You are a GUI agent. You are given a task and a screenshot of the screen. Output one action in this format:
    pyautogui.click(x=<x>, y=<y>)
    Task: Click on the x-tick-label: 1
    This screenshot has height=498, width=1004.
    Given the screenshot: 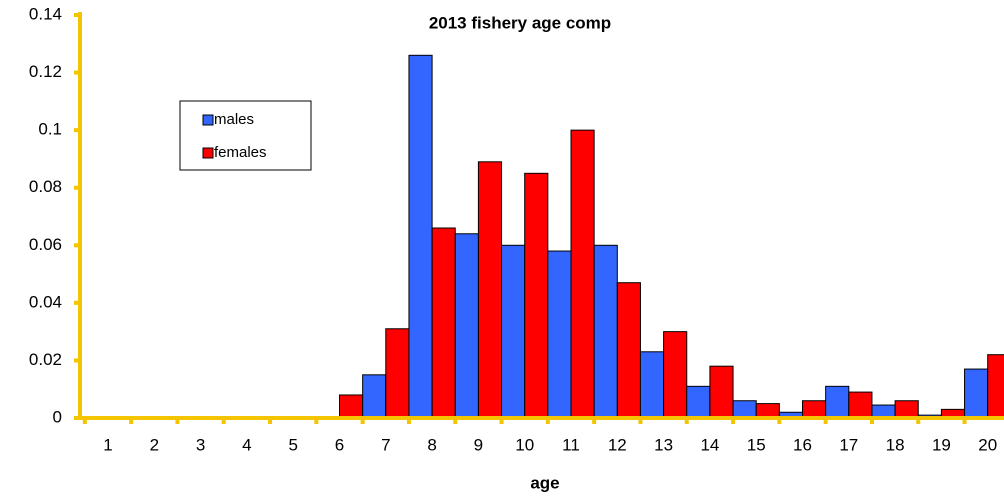 What is the action you would take?
    pyautogui.click(x=107, y=444)
    